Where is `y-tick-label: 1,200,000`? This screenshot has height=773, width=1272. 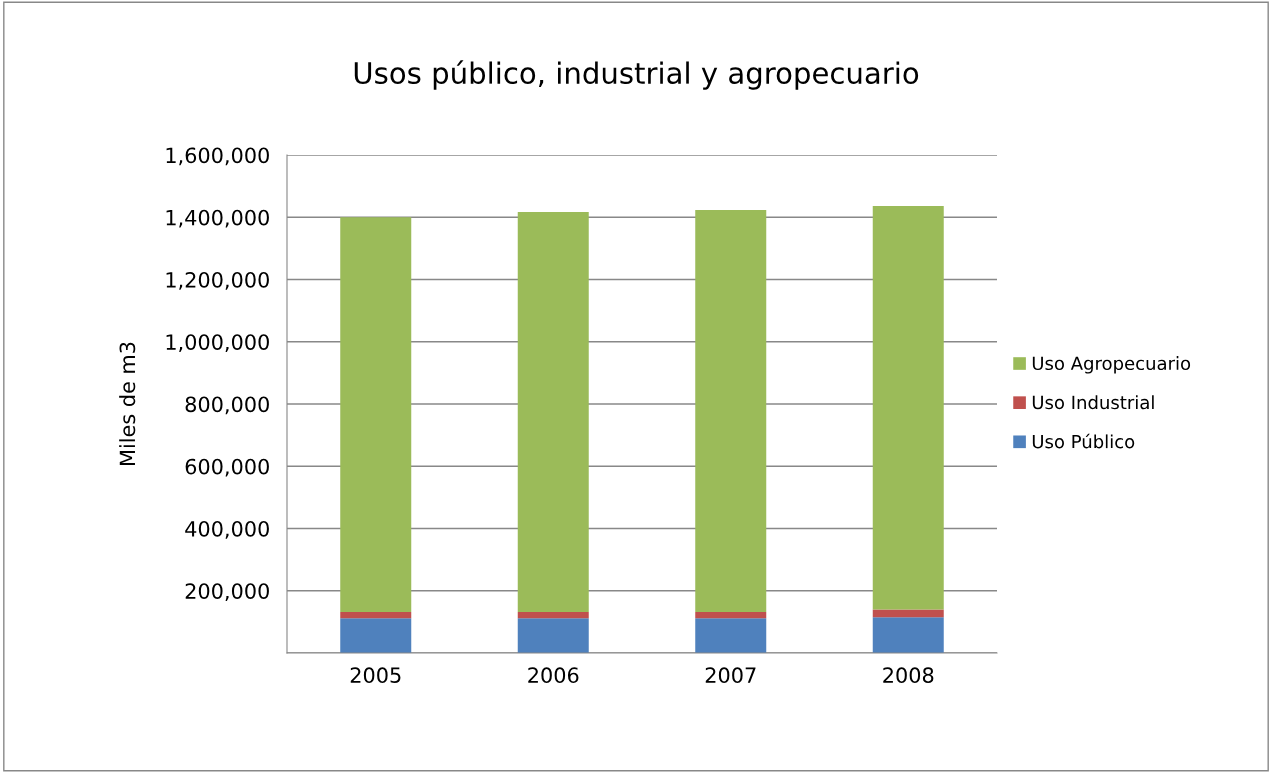 y-tick-label: 1,200,000 is located at coordinates (217, 280).